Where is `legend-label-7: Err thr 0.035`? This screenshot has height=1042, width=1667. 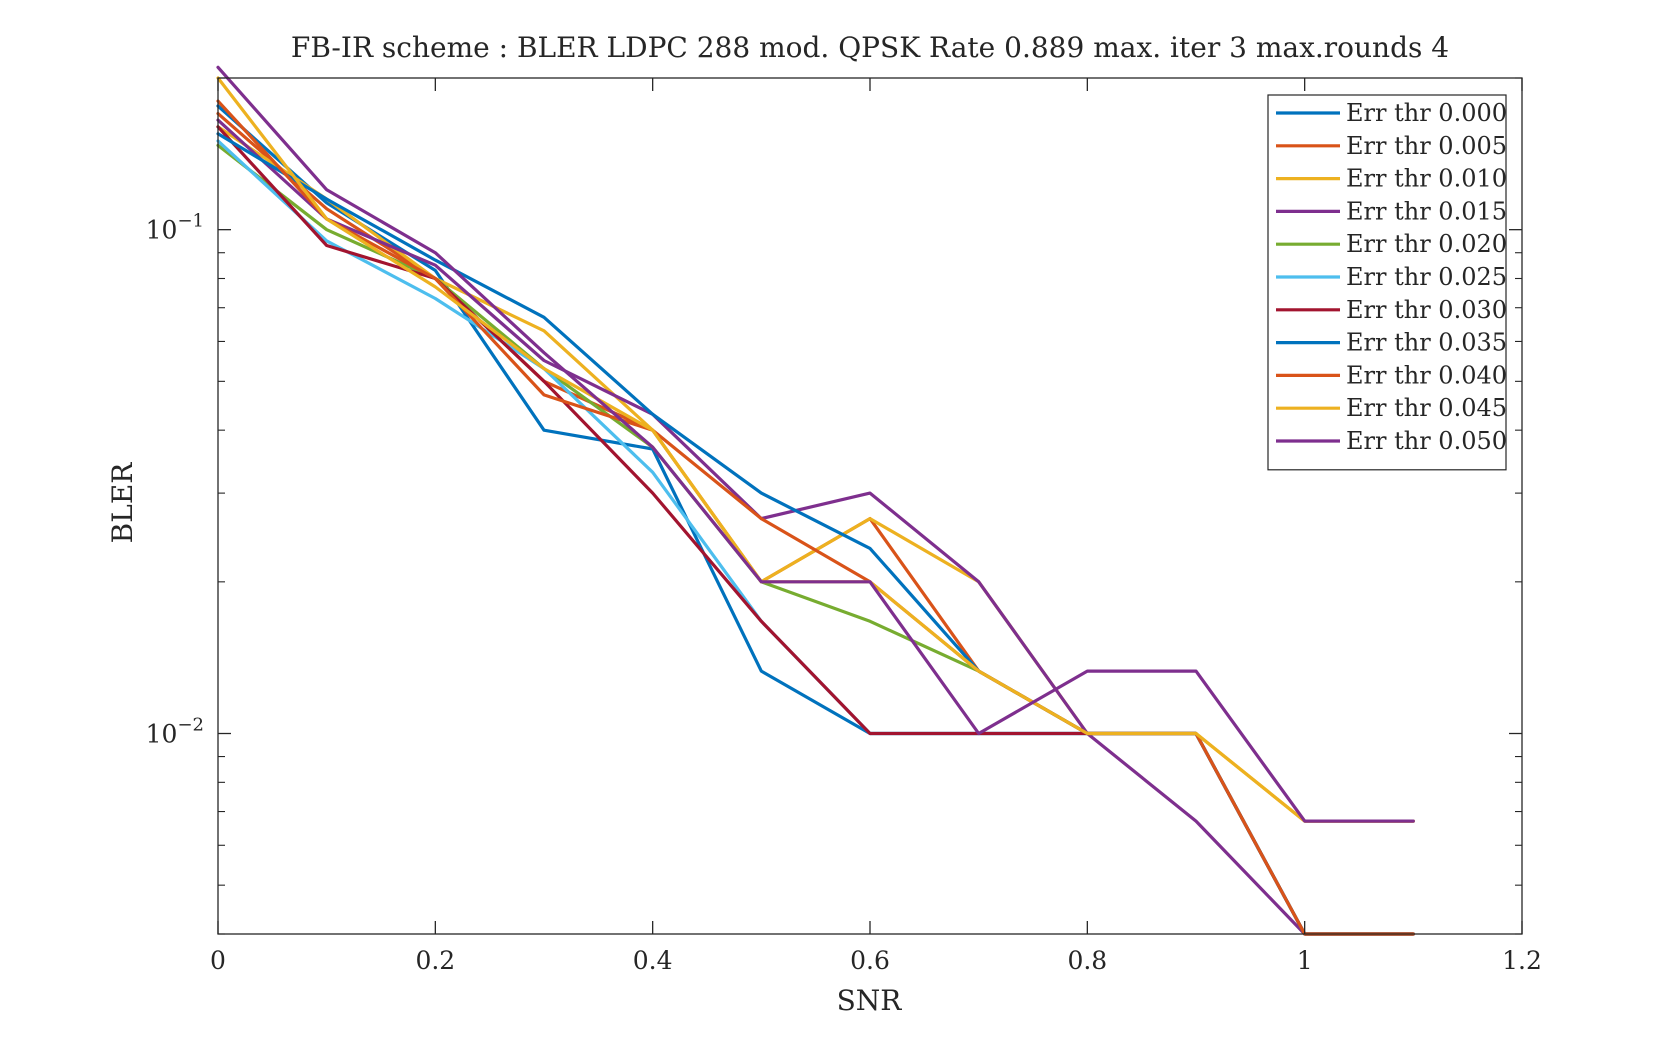 legend-label-7: Err thr 0.035 is located at coordinates (1426, 343).